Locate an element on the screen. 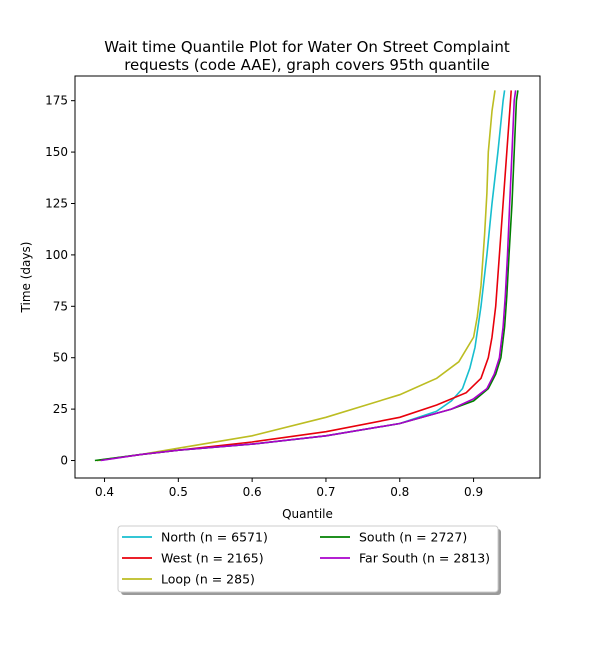 This screenshot has width=600, height=650. x-axis: 0.4 0.5 0.6 0.7 0.8 0.9 is located at coordinates (289, 488).